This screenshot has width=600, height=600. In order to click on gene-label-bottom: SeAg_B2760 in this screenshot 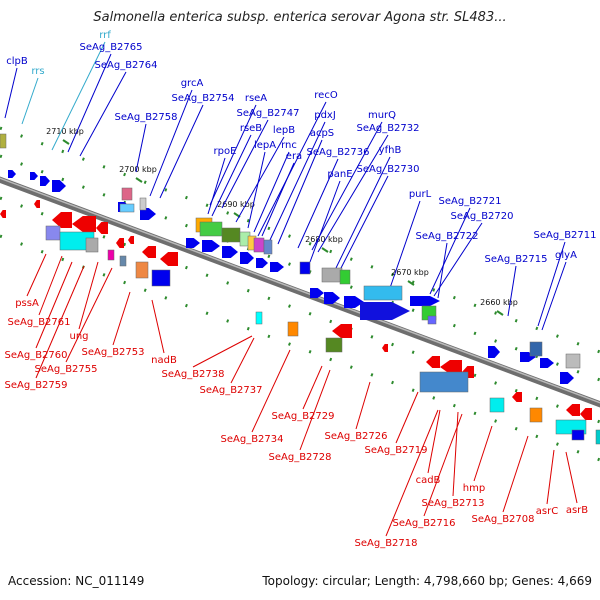, I will do `click(36, 355)`.